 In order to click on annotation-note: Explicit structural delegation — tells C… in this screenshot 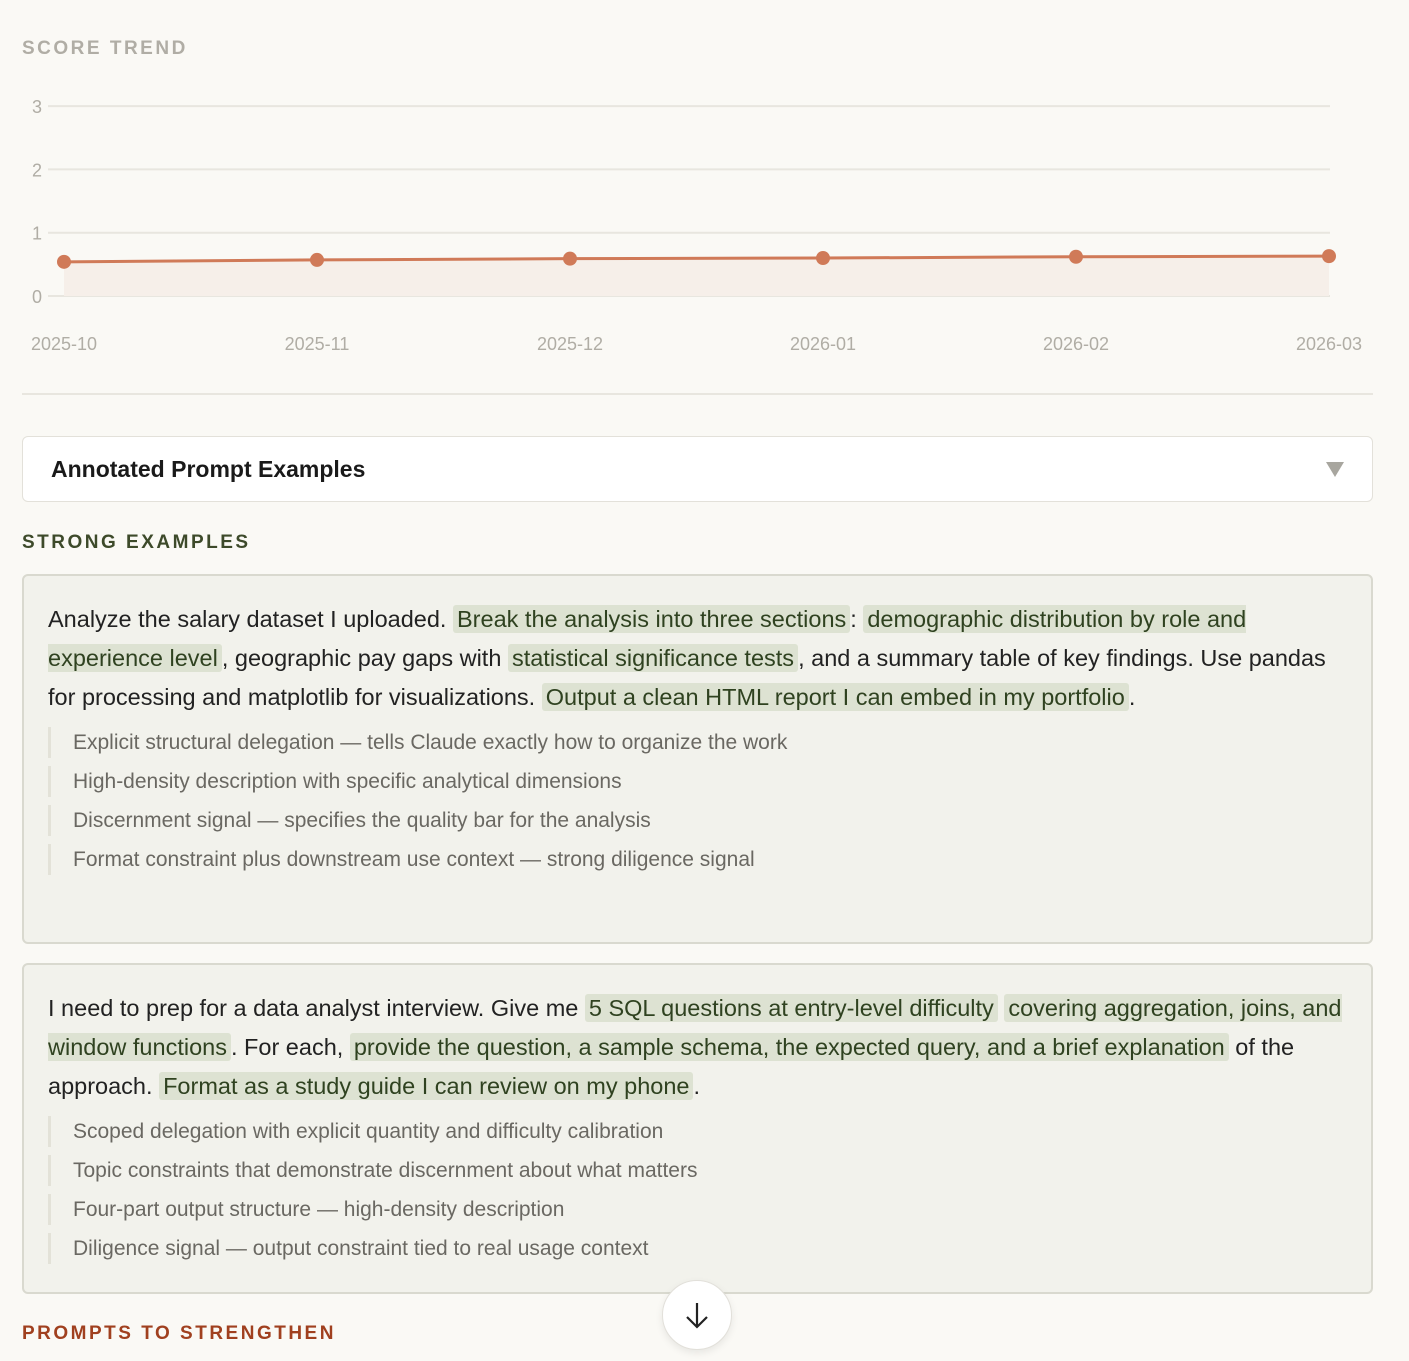, I will do `click(697, 742)`.